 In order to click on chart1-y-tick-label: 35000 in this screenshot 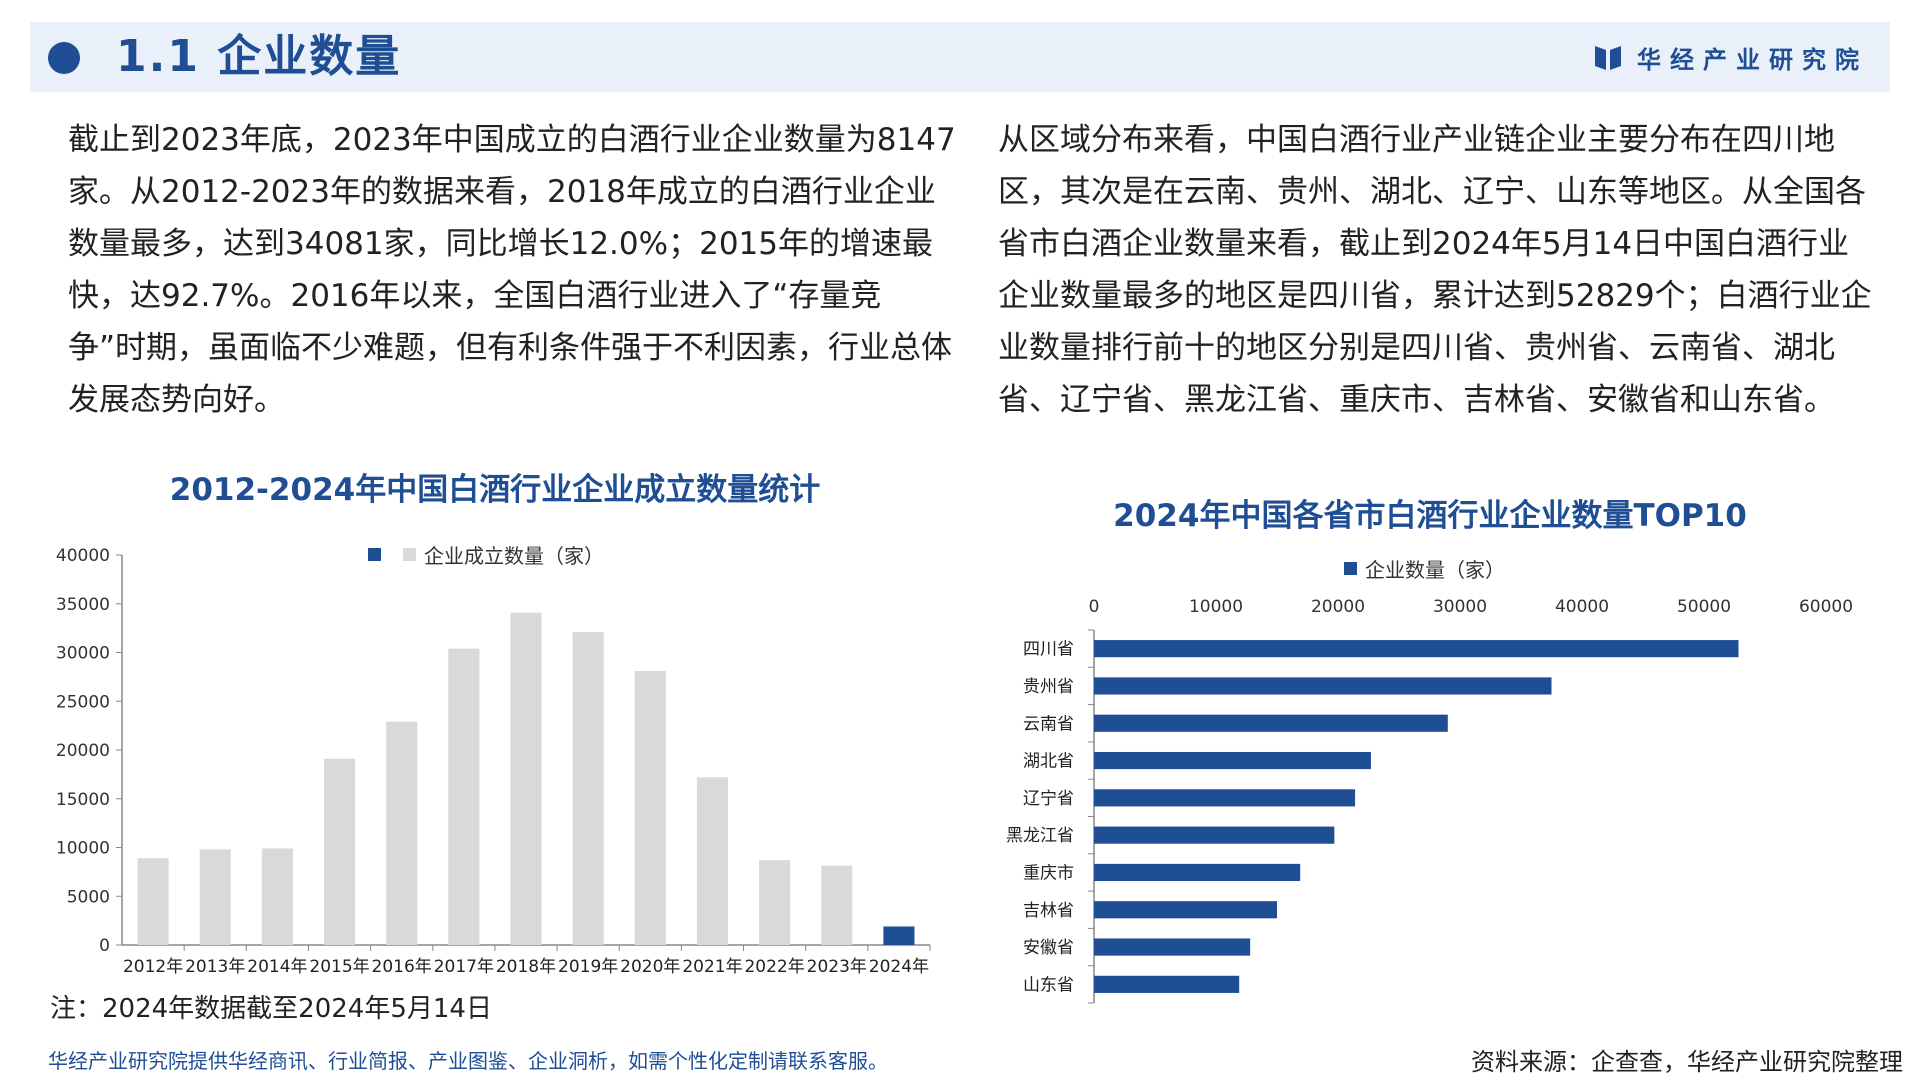, I will do `click(83, 605)`.